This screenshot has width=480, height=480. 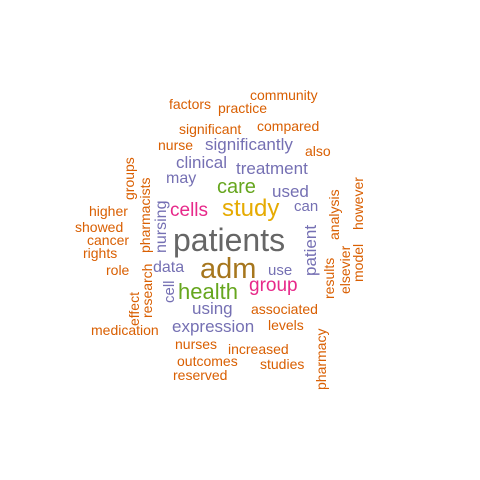 I want to click on word-however: however, so click(x=358, y=203).